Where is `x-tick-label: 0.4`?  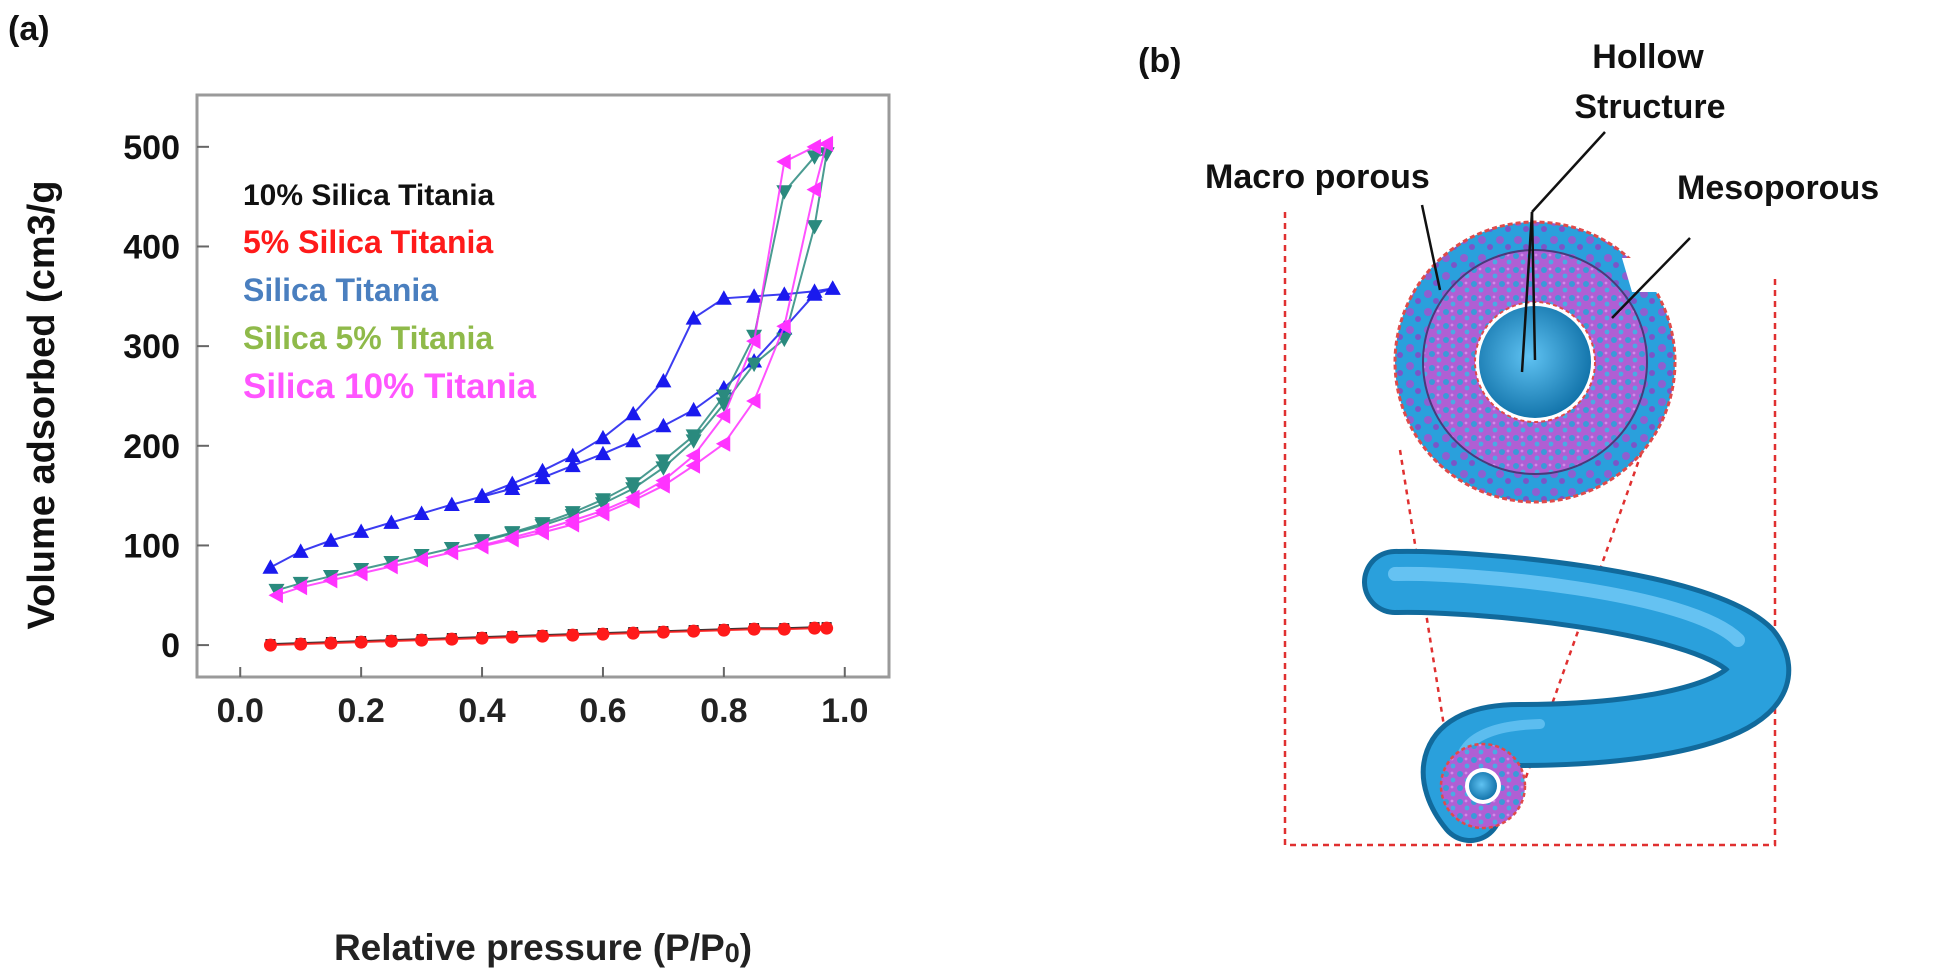
x-tick-label: 0.4 is located at coordinates (481, 711).